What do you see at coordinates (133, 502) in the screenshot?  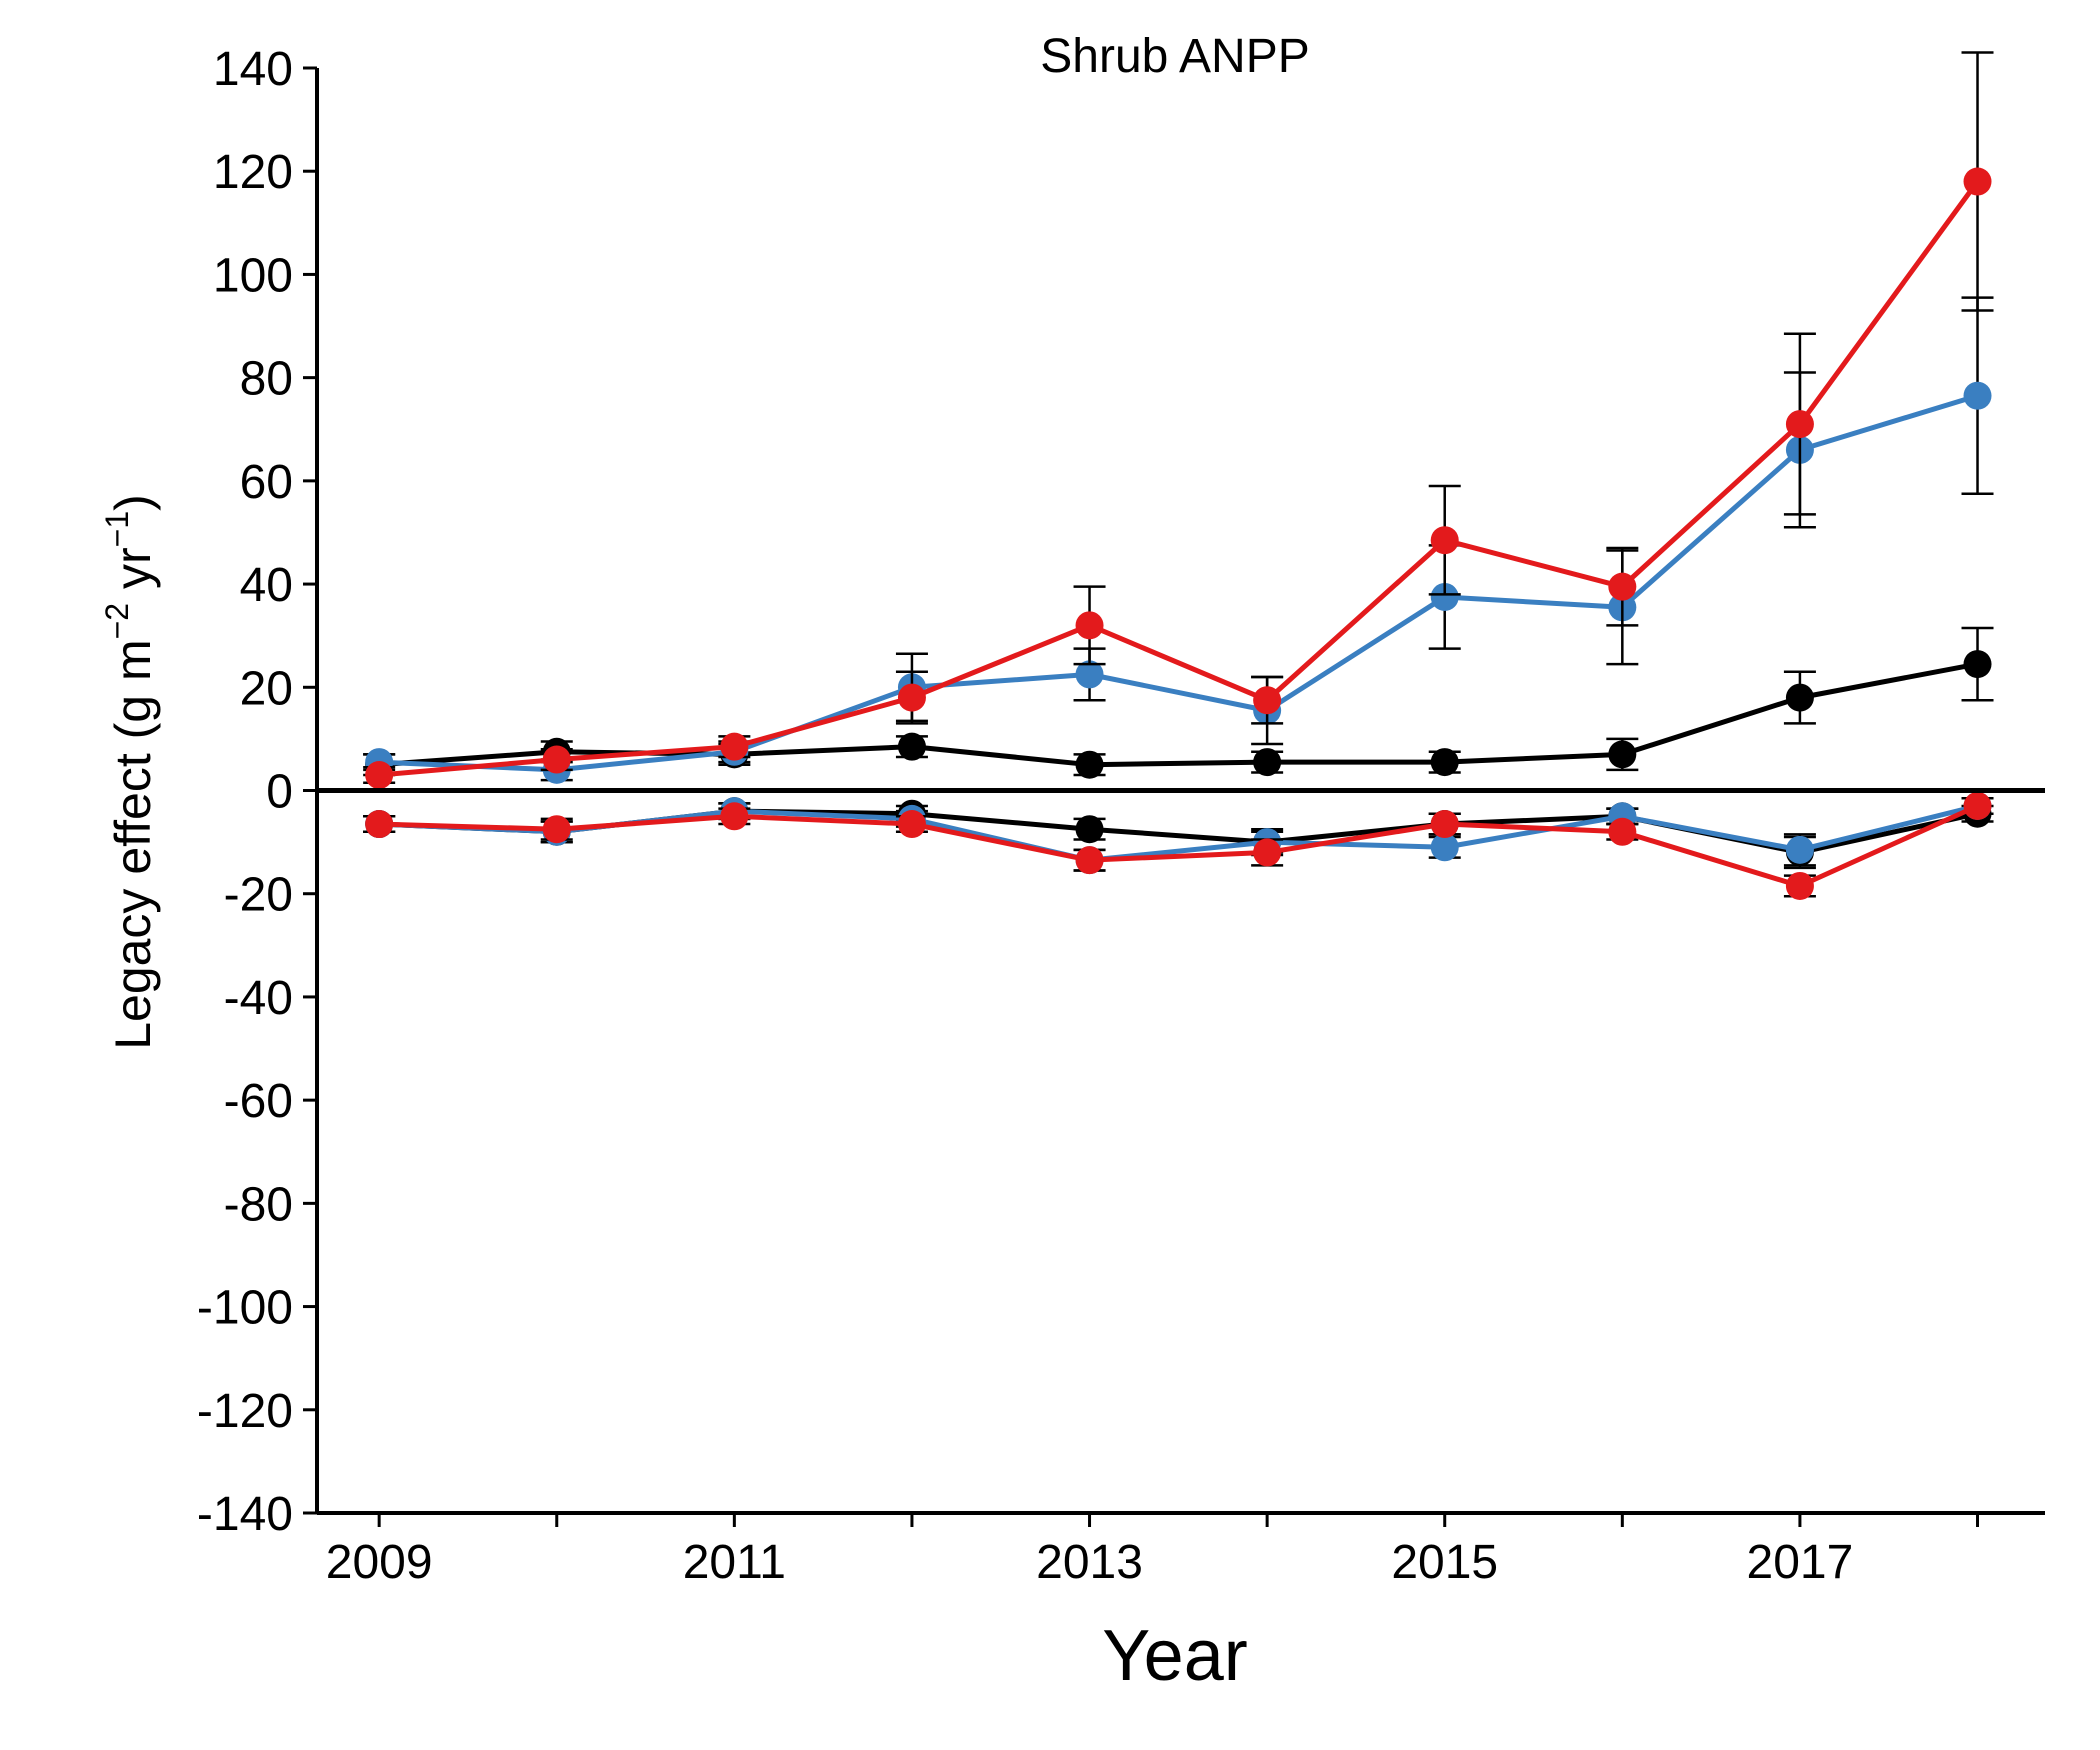 I see `y-axis-label-close: )` at bounding box center [133, 502].